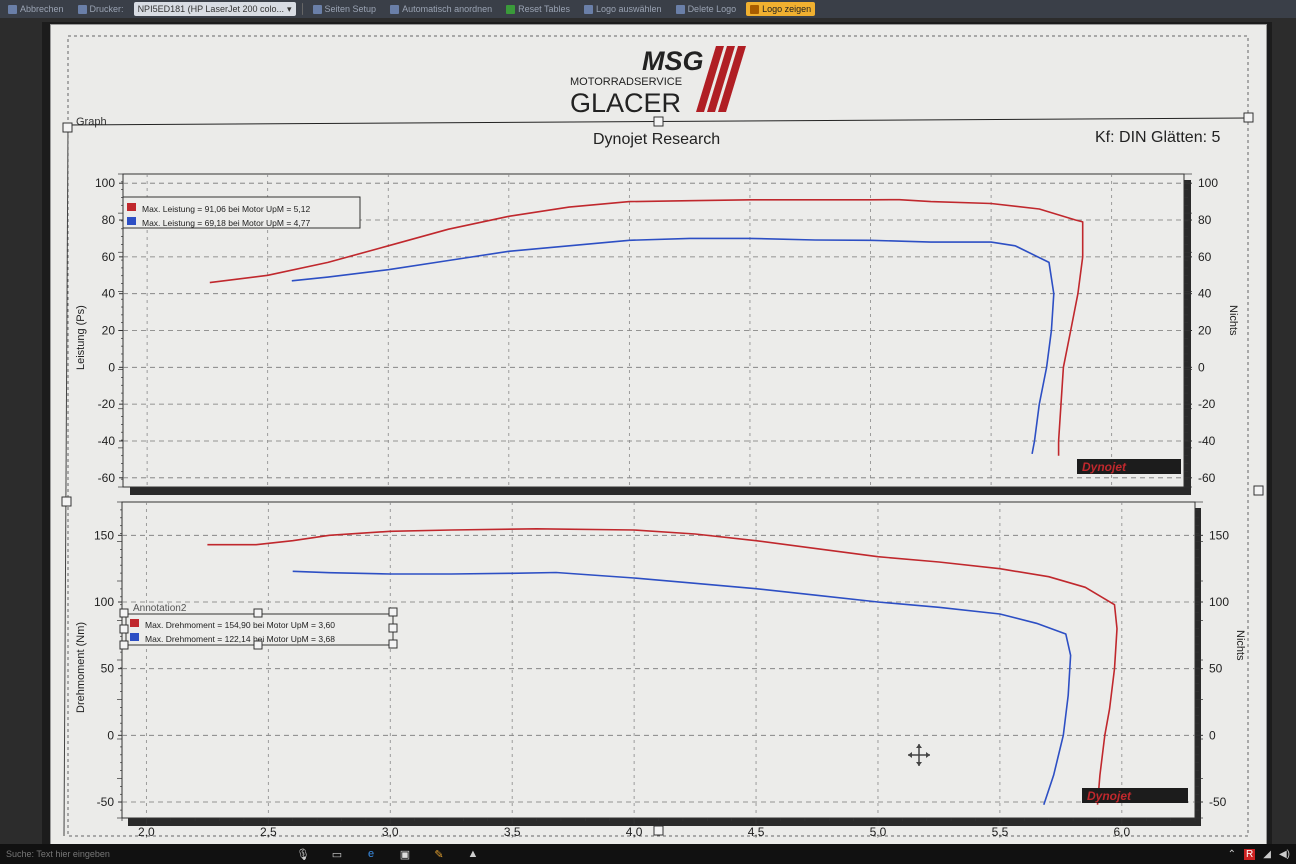 This screenshot has height=864, width=1296. Describe the element at coordinates (1205, 294) in the screenshot. I see `y2-tick-label: 40` at that location.